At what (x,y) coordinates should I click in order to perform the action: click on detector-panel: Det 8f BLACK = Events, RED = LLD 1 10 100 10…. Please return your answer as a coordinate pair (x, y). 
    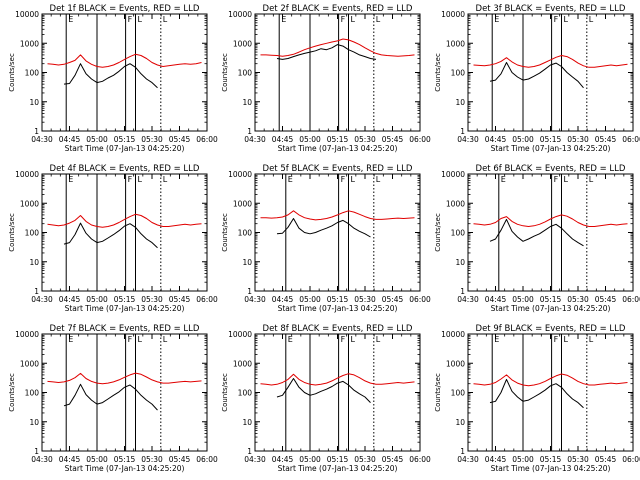
    Looking at the image, I should click on (326, 398).